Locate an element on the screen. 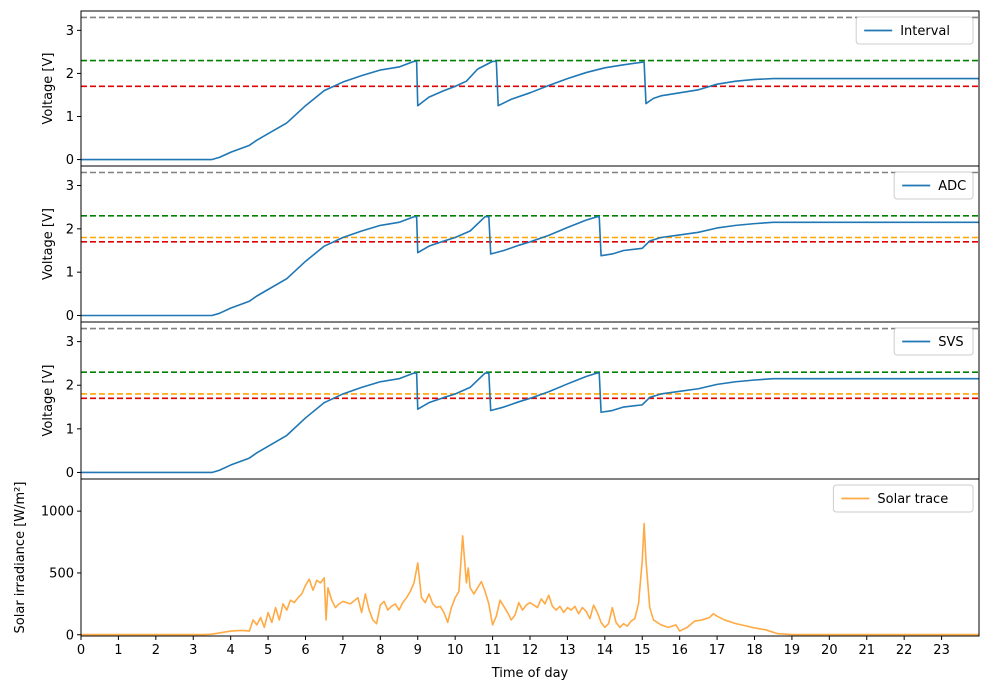  legend: Solar trace is located at coordinates (903, 498).